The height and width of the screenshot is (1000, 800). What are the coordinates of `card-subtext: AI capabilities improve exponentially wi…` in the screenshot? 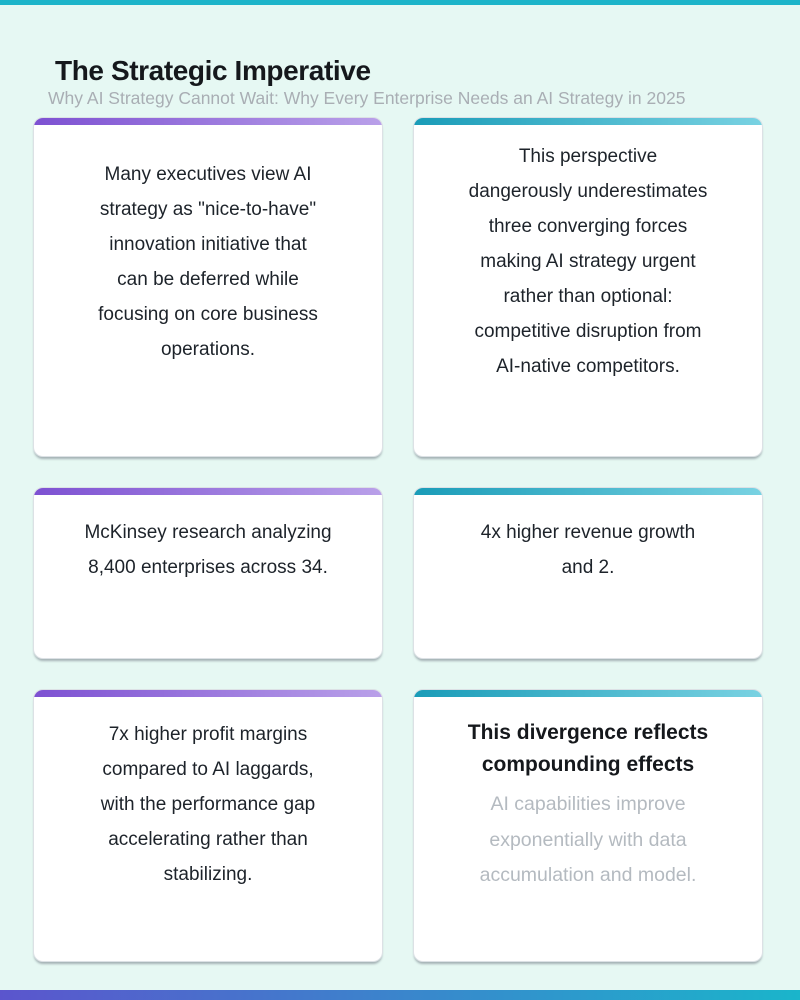 It's located at (588, 839).